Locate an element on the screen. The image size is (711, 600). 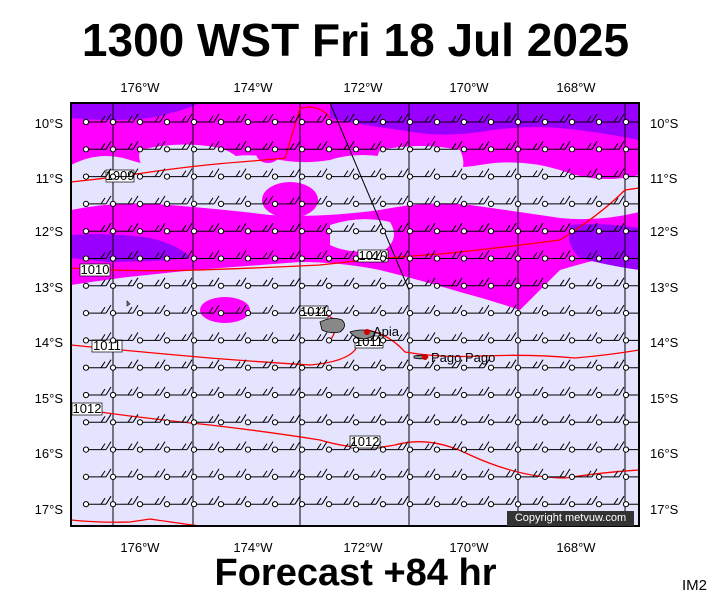
lon-labels-bottom: 176°W 174°W 172°W 170°W 168°W is located at coordinates (358, 547).